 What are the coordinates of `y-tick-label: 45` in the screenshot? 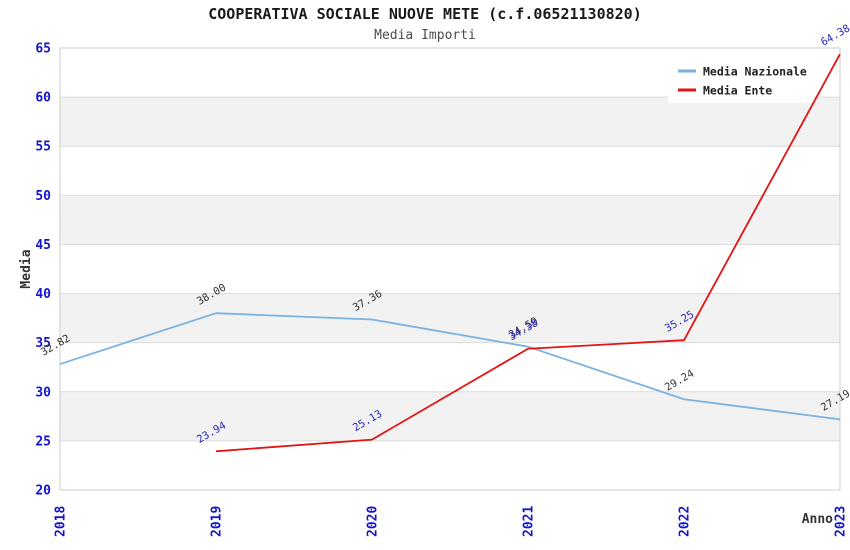 It's located at (43, 245).